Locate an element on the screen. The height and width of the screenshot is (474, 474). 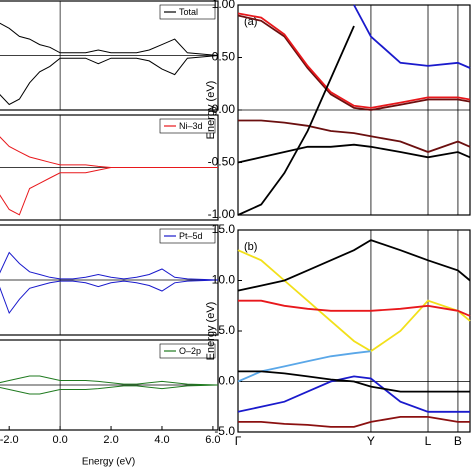
legend-label: O–2p is located at coordinates (190, 351).